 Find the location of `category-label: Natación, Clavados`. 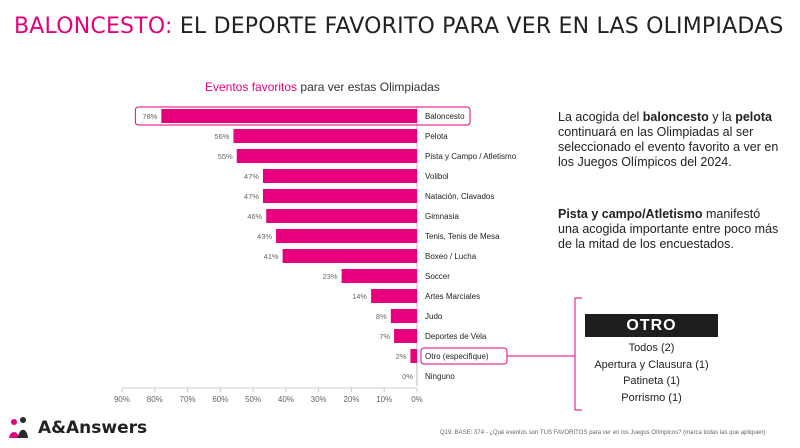

category-label: Natación, Clavados is located at coordinates (459, 196).